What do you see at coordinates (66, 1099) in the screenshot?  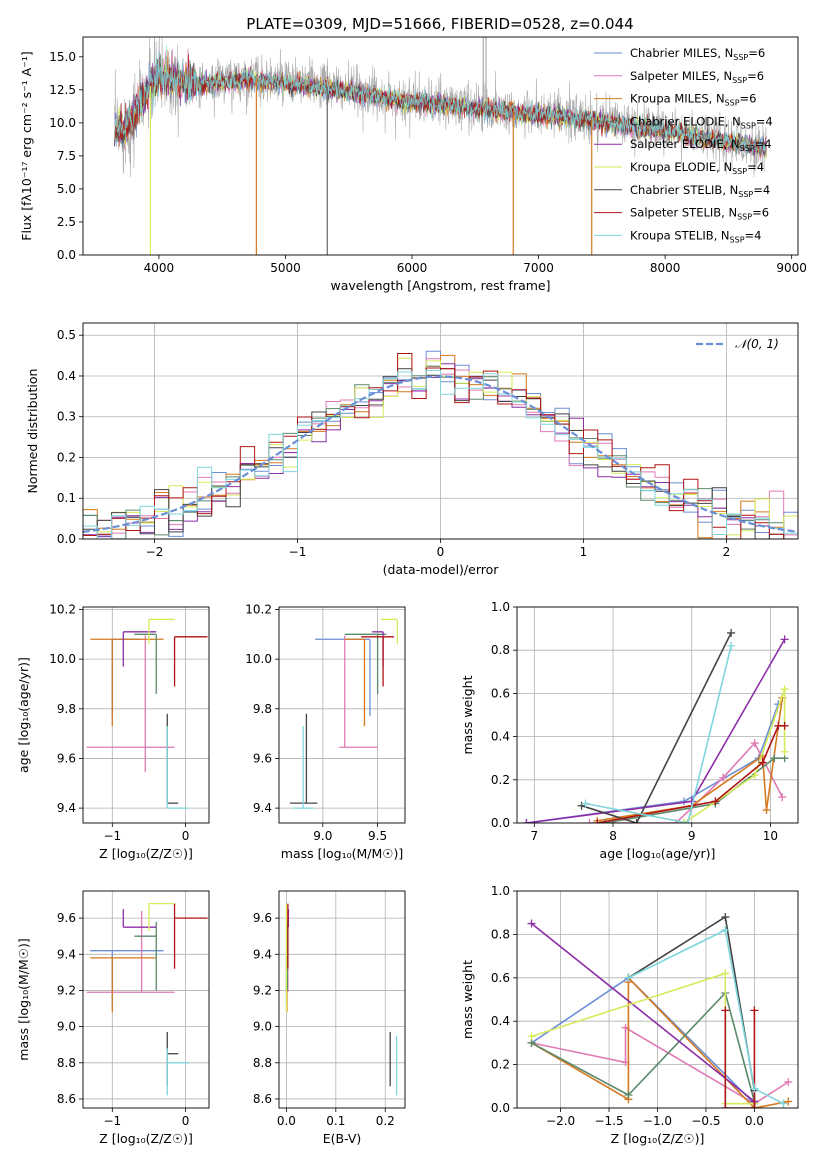 I see `y-tick-label: 8.6` at bounding box center [66, 1099].